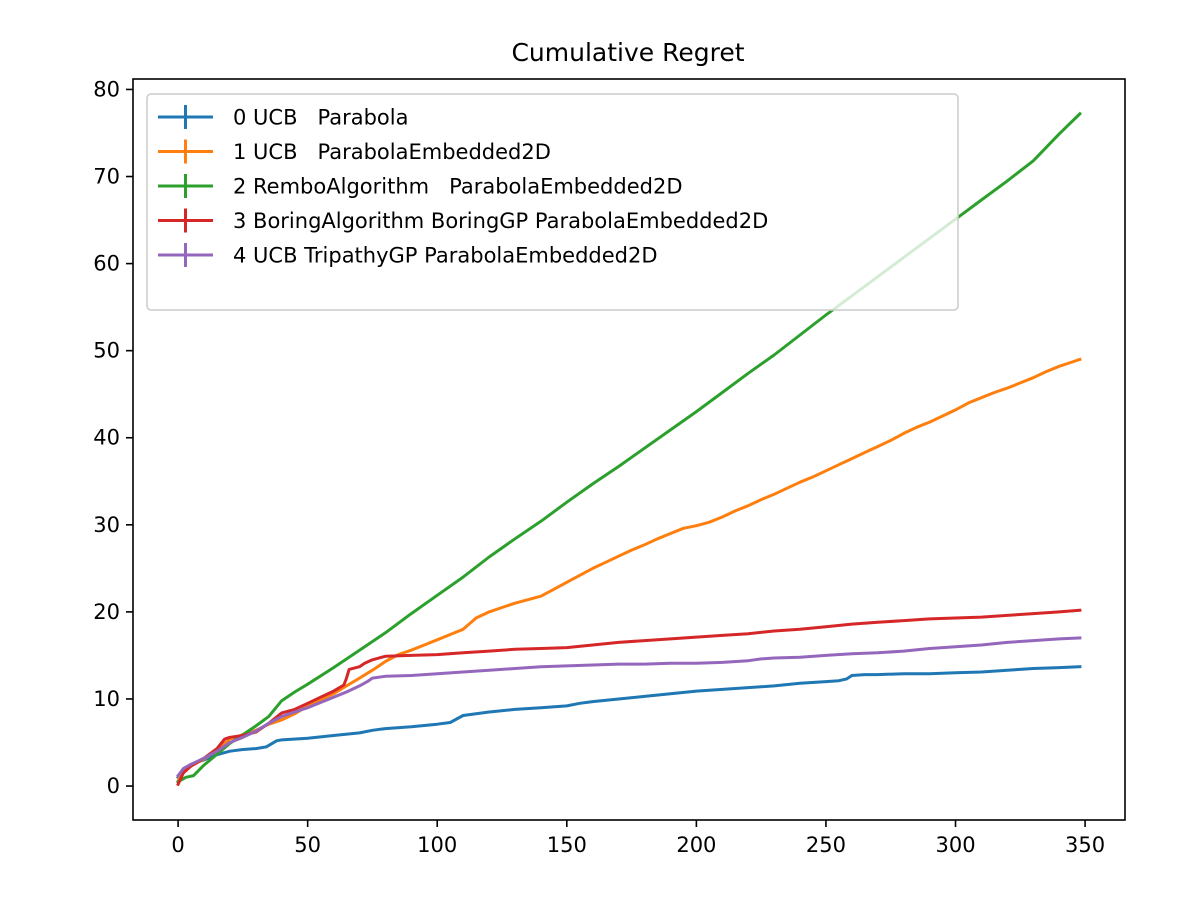  What do you see at coordinates (437, 845) in the screenshot?
I see `x-tick-label: 100` at bounding box center [437, 845].